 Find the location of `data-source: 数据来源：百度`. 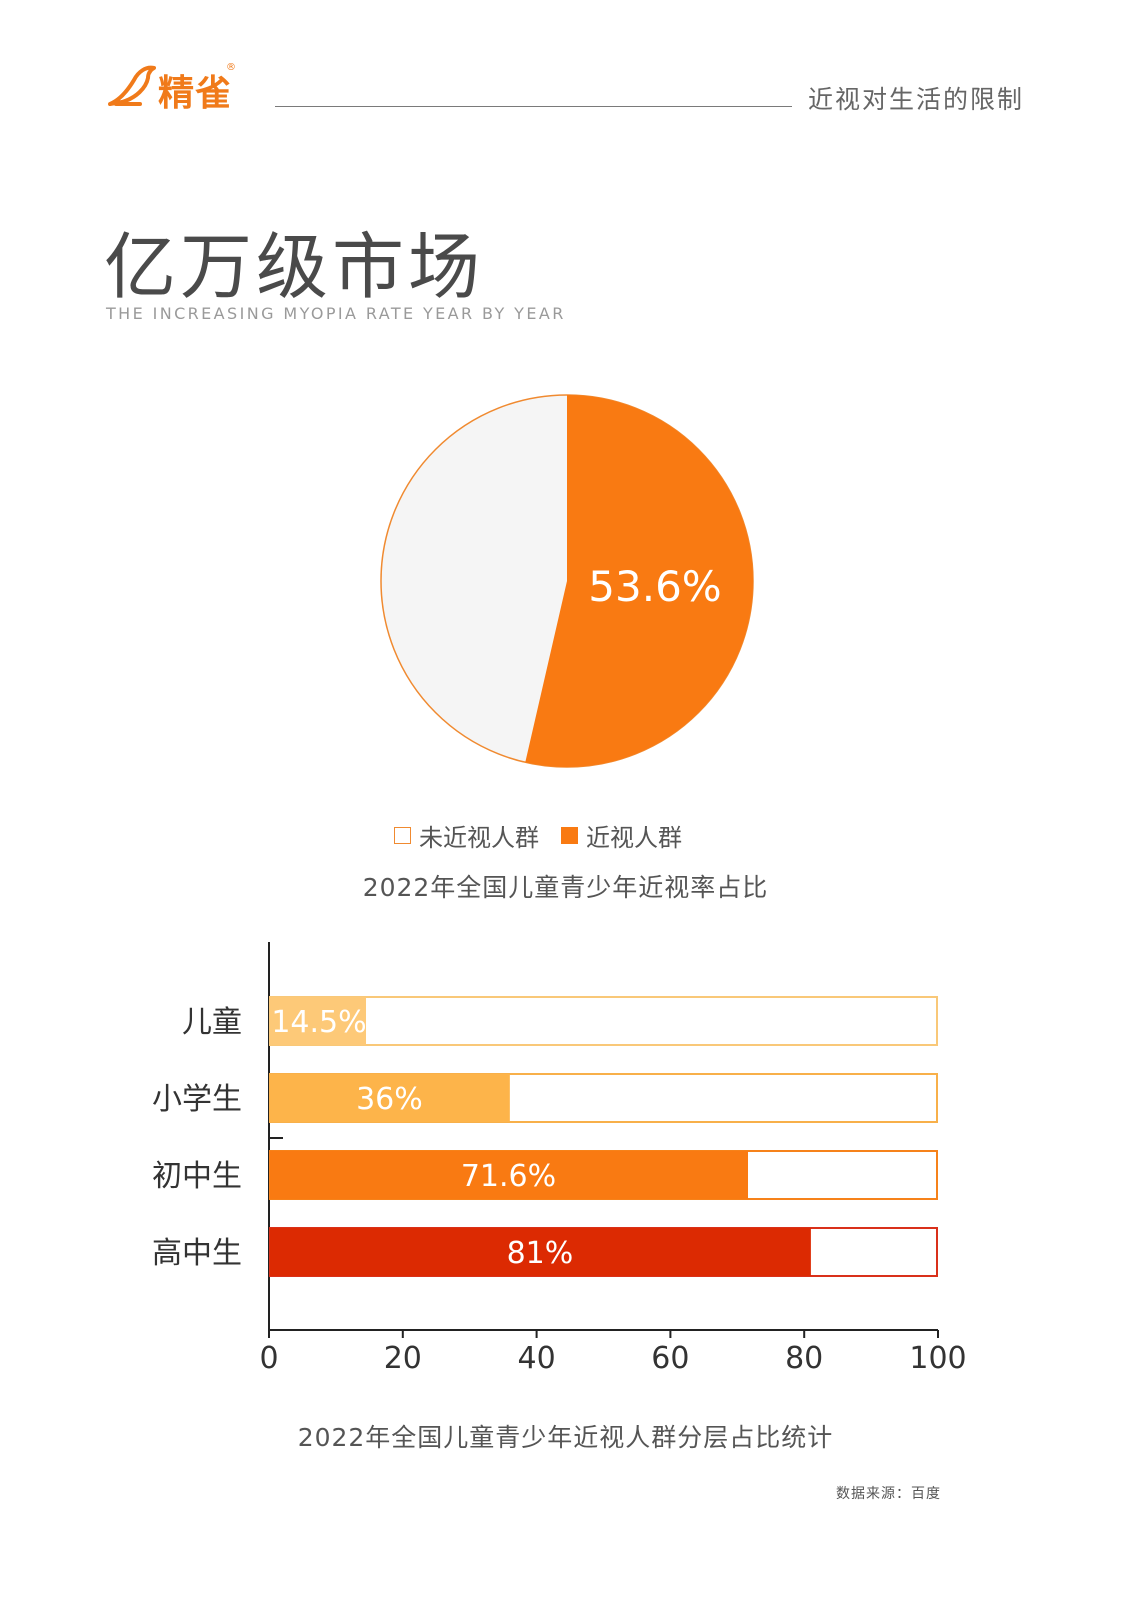

data-source: 数据来源：百度 is located at coordinates (888, 1494).